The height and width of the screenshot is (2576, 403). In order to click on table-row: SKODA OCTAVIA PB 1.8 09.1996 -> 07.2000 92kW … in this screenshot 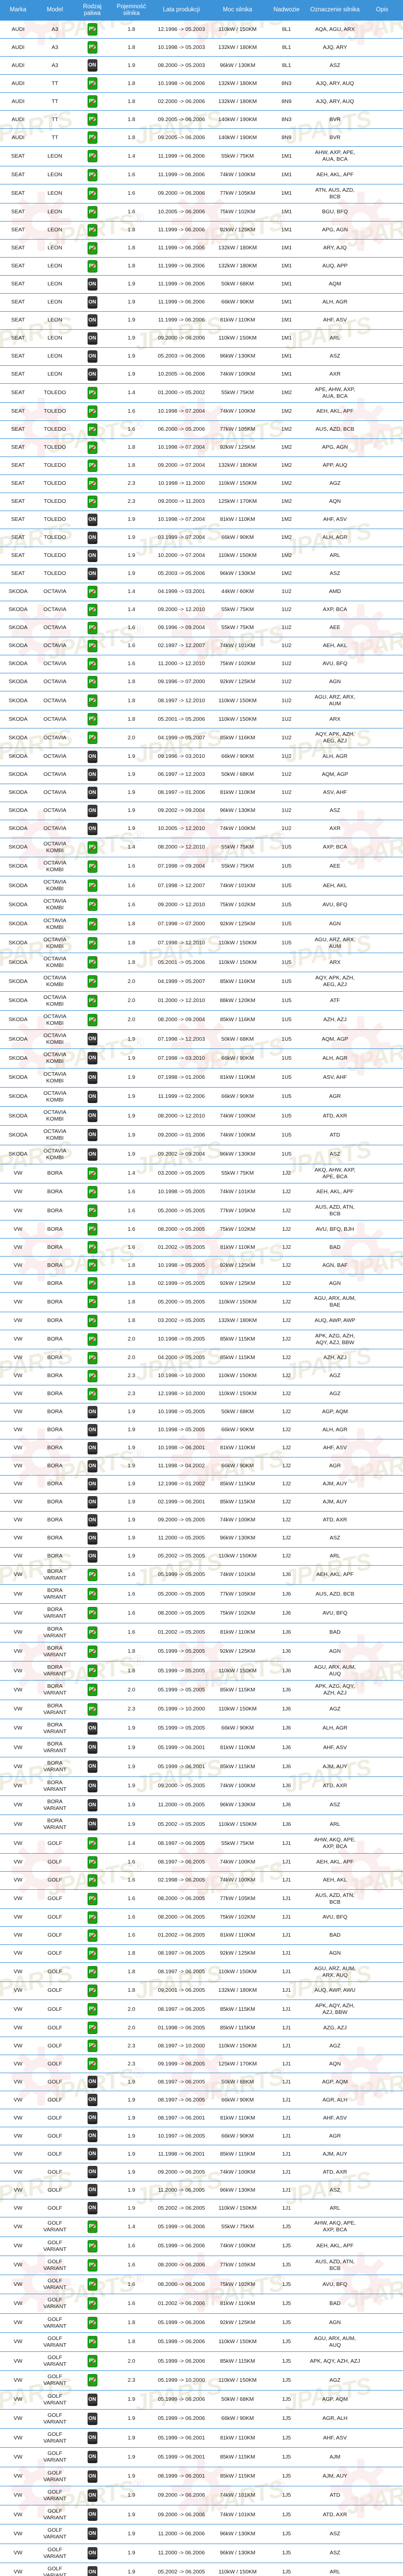, I will do `click(202, 682)`.